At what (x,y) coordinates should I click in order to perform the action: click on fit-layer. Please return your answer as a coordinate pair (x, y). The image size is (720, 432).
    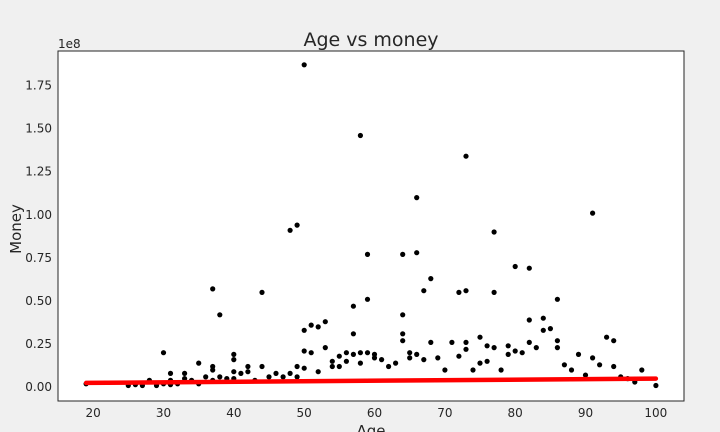
    Looking at the image, I should click on (371, 381).